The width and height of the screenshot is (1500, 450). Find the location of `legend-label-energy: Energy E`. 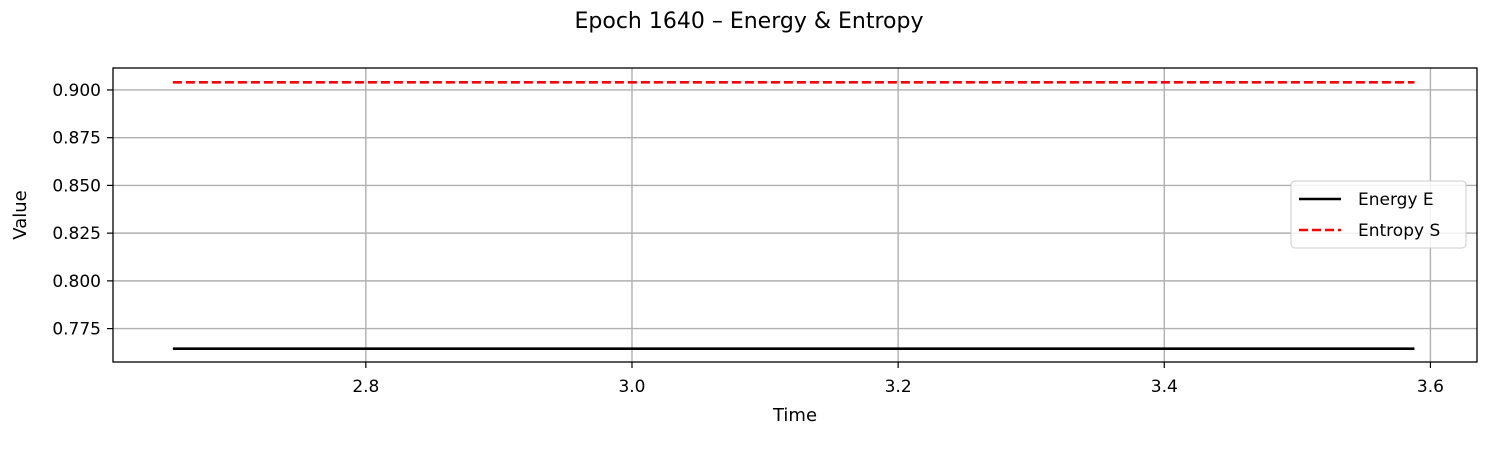

legend-label-energy: Energy E is located at coordinates (1396, 200).